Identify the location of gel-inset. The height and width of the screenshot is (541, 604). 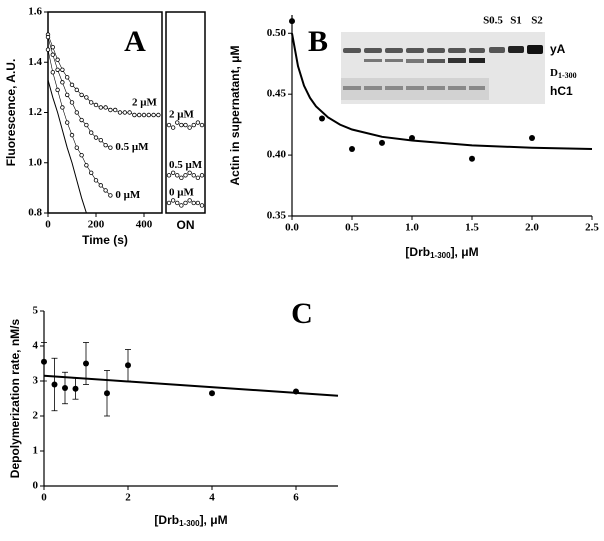
(443, 68).